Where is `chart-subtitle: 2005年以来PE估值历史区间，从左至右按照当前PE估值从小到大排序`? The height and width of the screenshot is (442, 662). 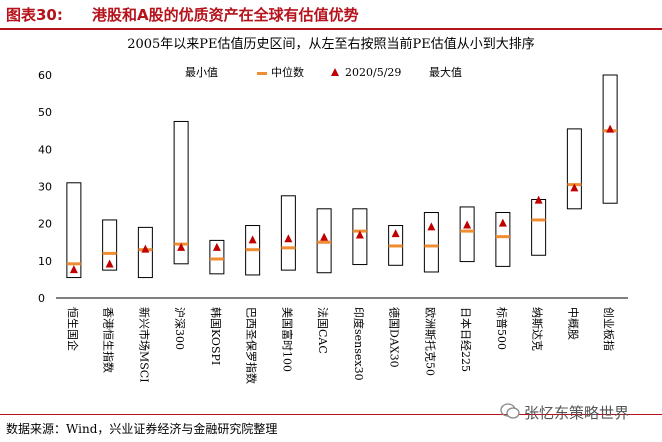 chart-subtitle: 2005年以来PE估值历史区间，从左至右按照当前PE估值从小到大排序 is located at coordinates (331, 44).